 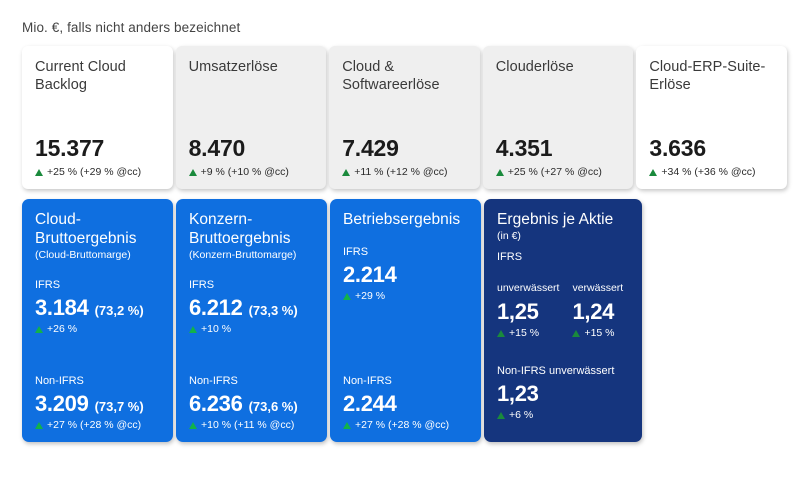 I want to click on seg-ifrs-value-line: 2.214, so click(x=405, y=274).